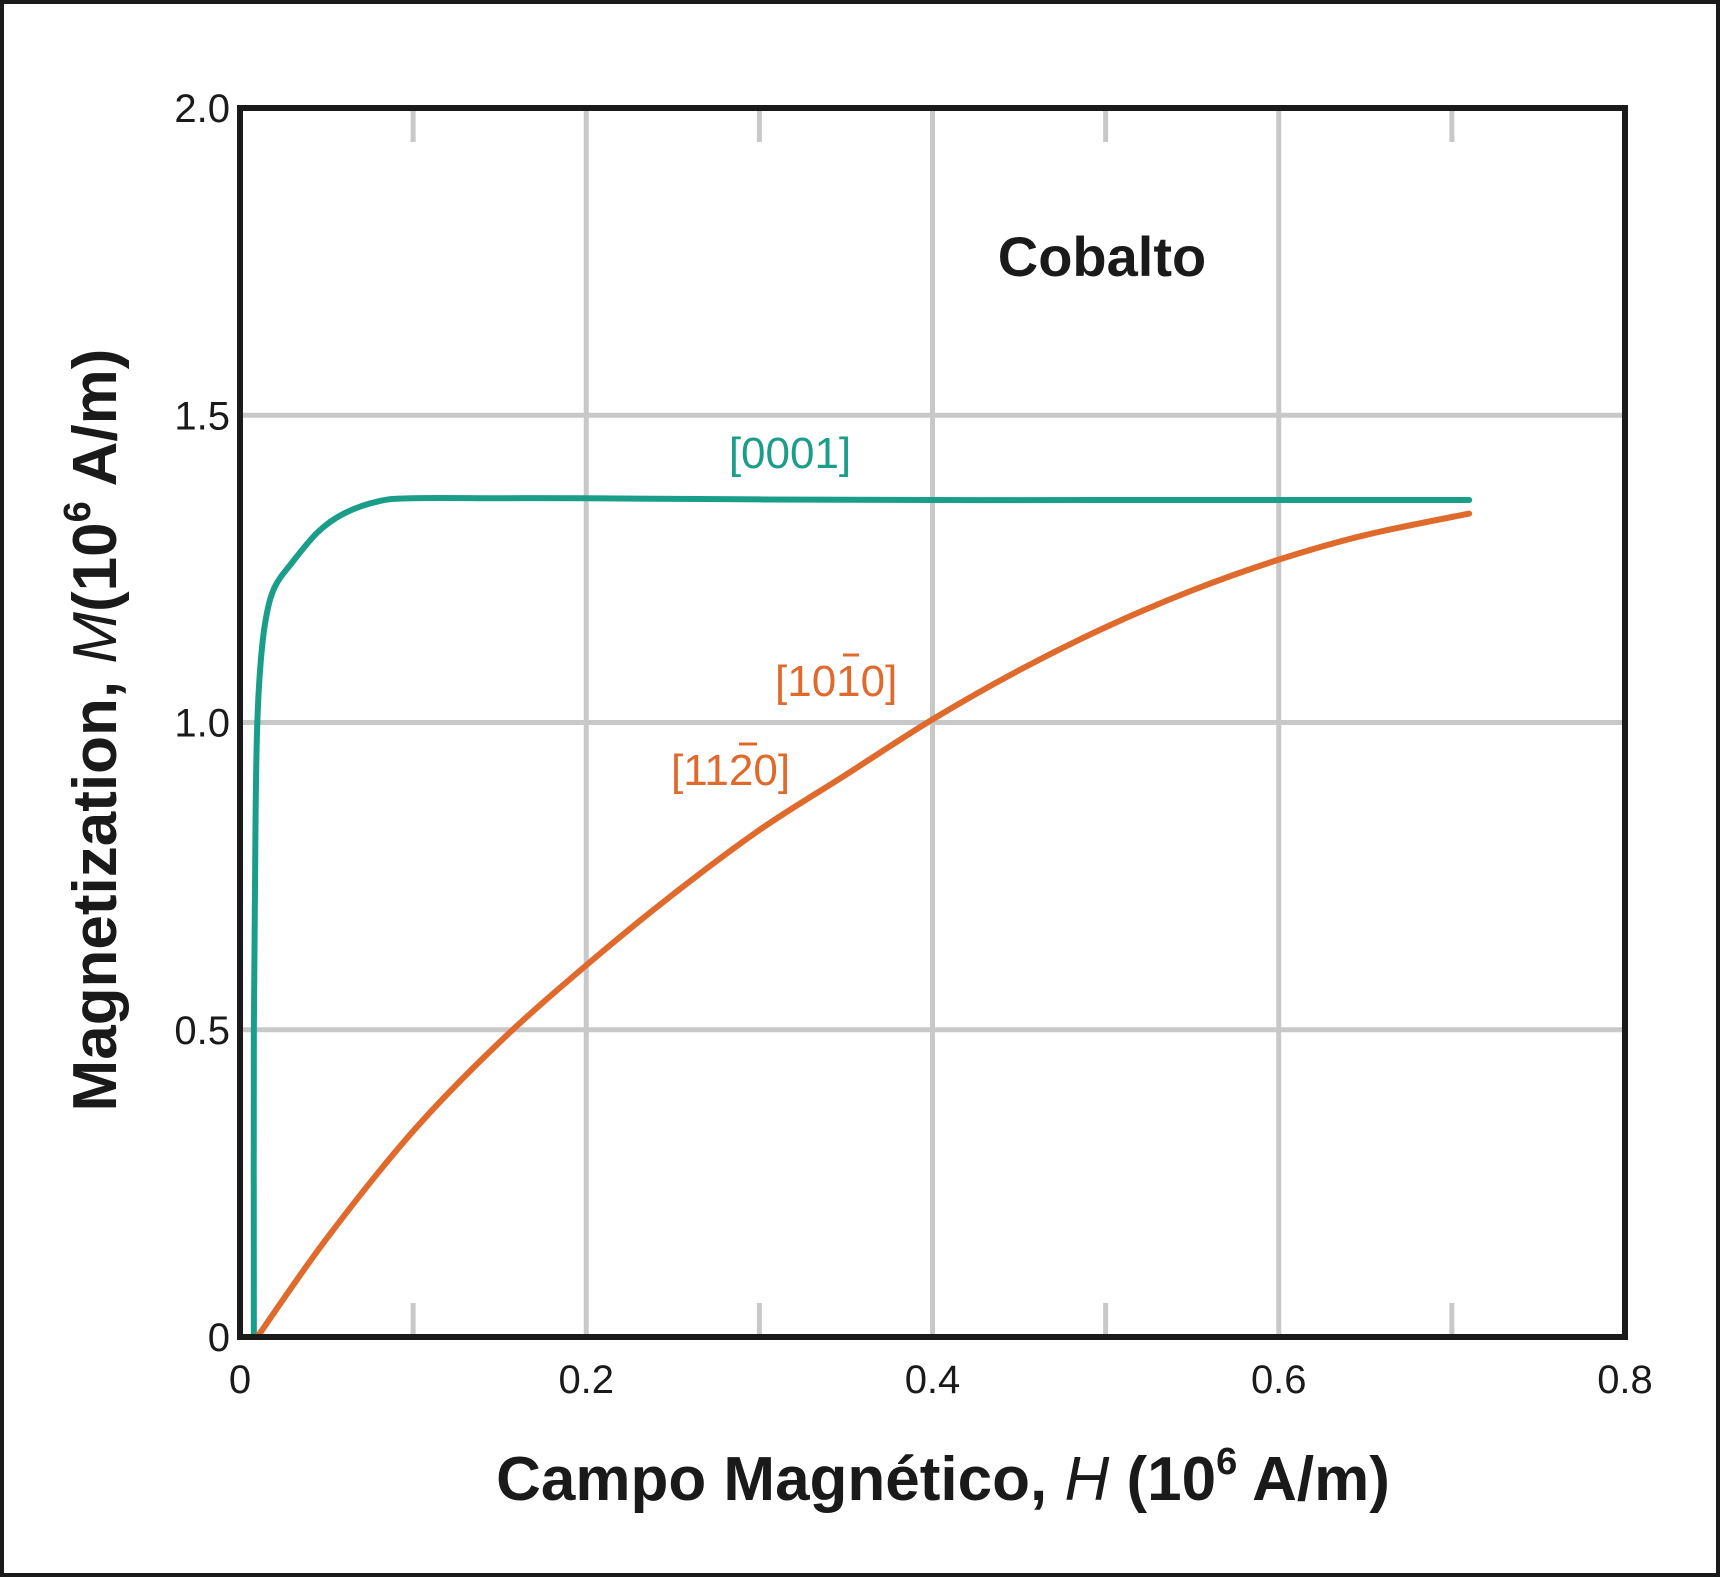 The height and width of the screenshot is (1577, 1720). What do you see at coordinates (741, 770) in the screenshot?
I see `series-label-1120-bar-digit: 2` at bounding box center [741, 770].